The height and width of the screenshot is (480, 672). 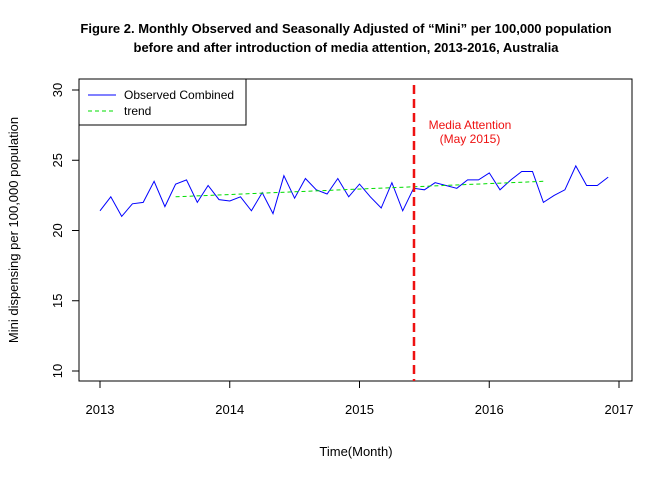 What do you see at coordinates (470, 125) in the screenshot?
I see `media-attention-label: Media Attention` at bounding box center [470, 125].